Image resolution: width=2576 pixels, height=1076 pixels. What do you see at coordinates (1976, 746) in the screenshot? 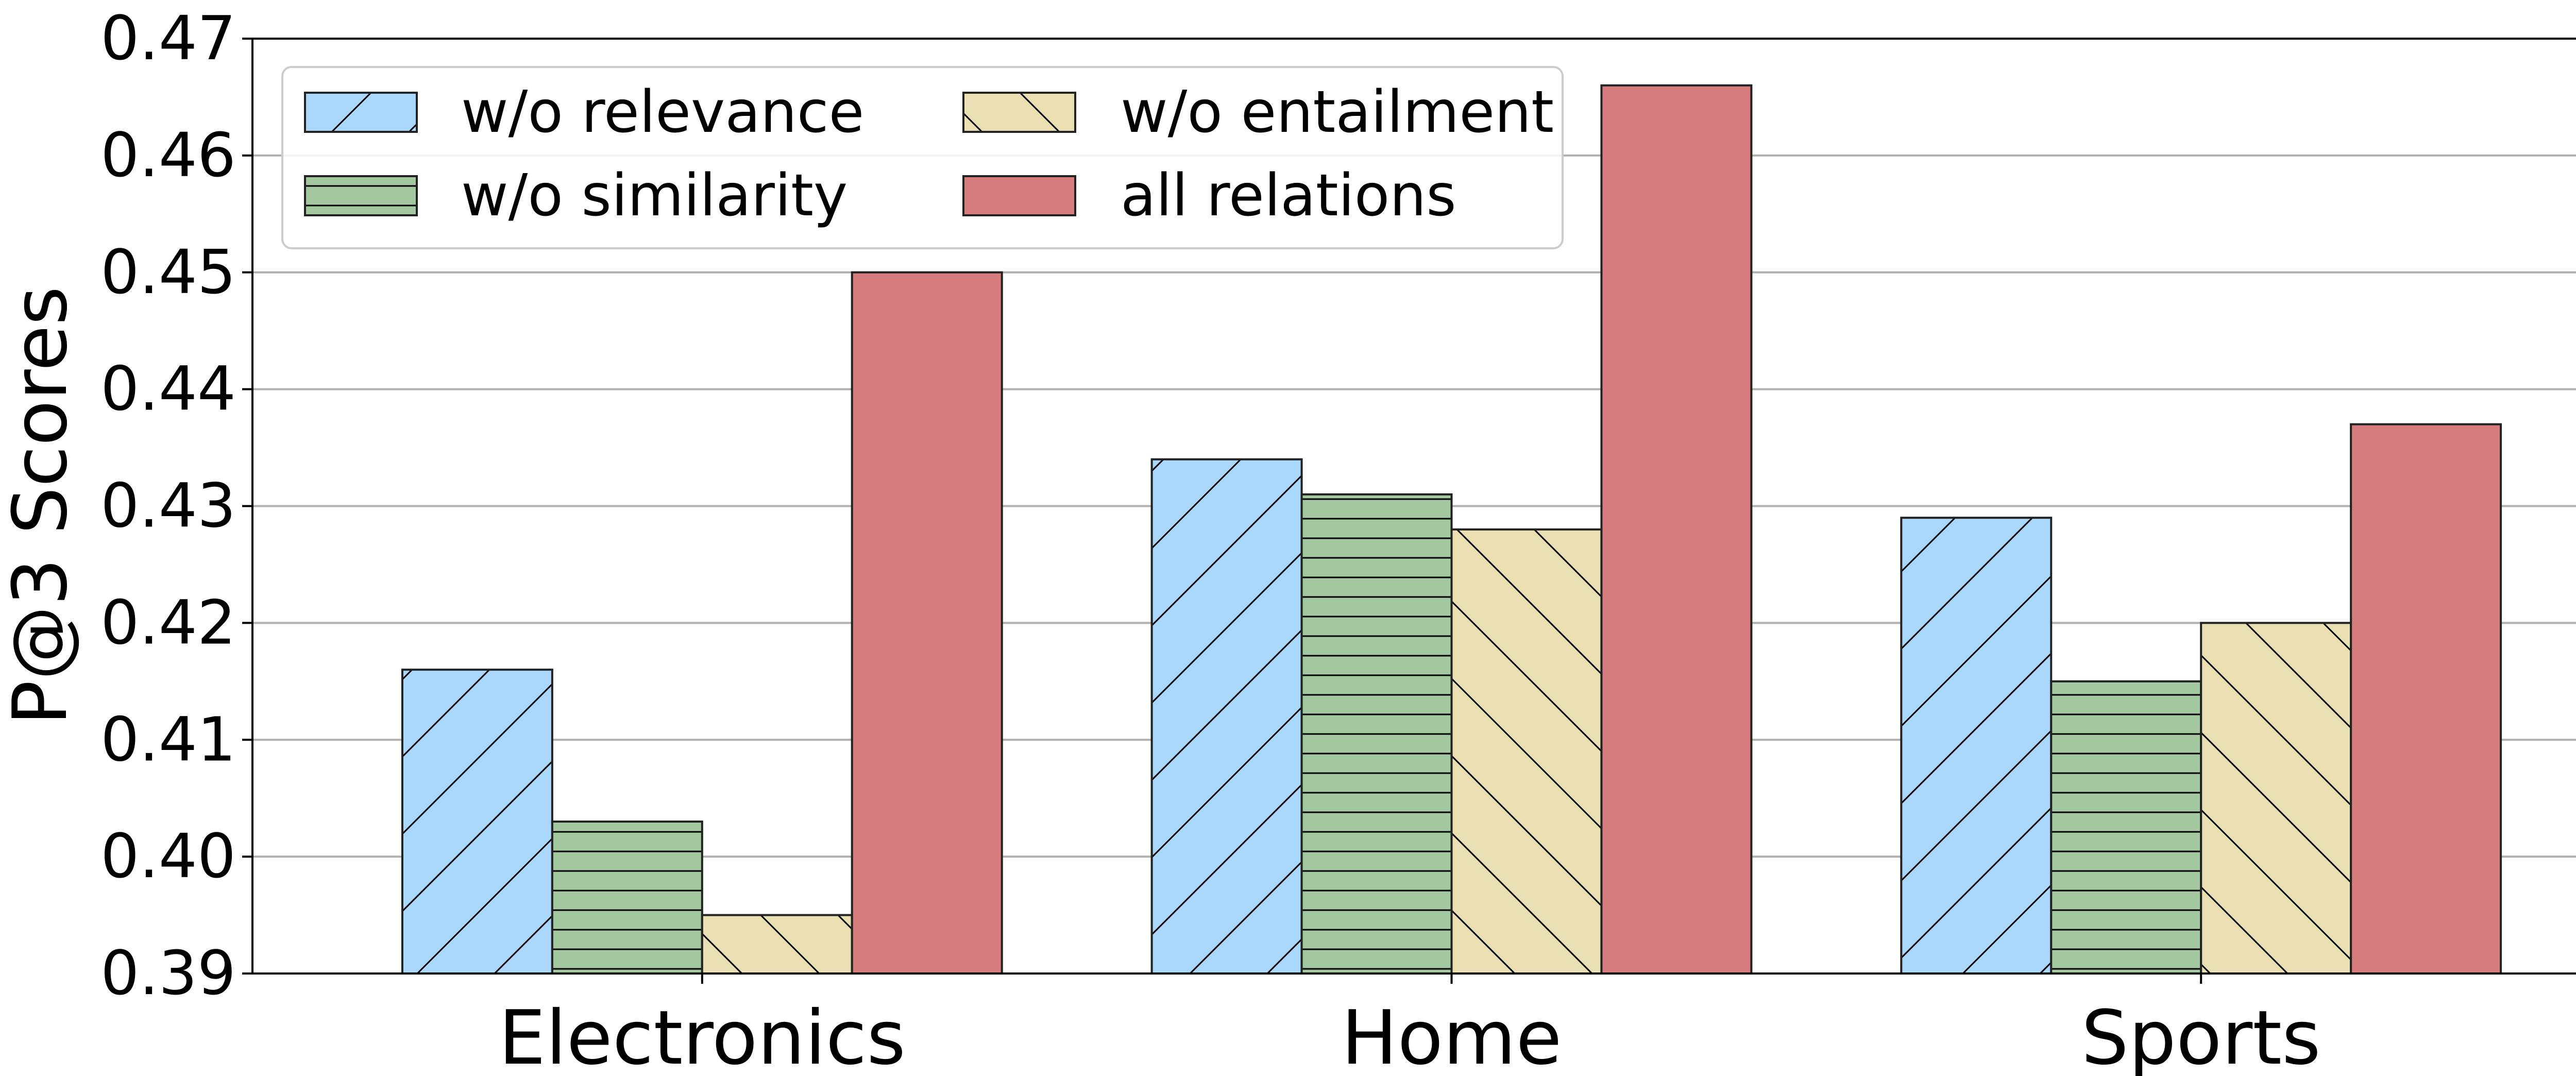
I see `bar-w-o-relevance-sports` at bounding box center [1976, 746].